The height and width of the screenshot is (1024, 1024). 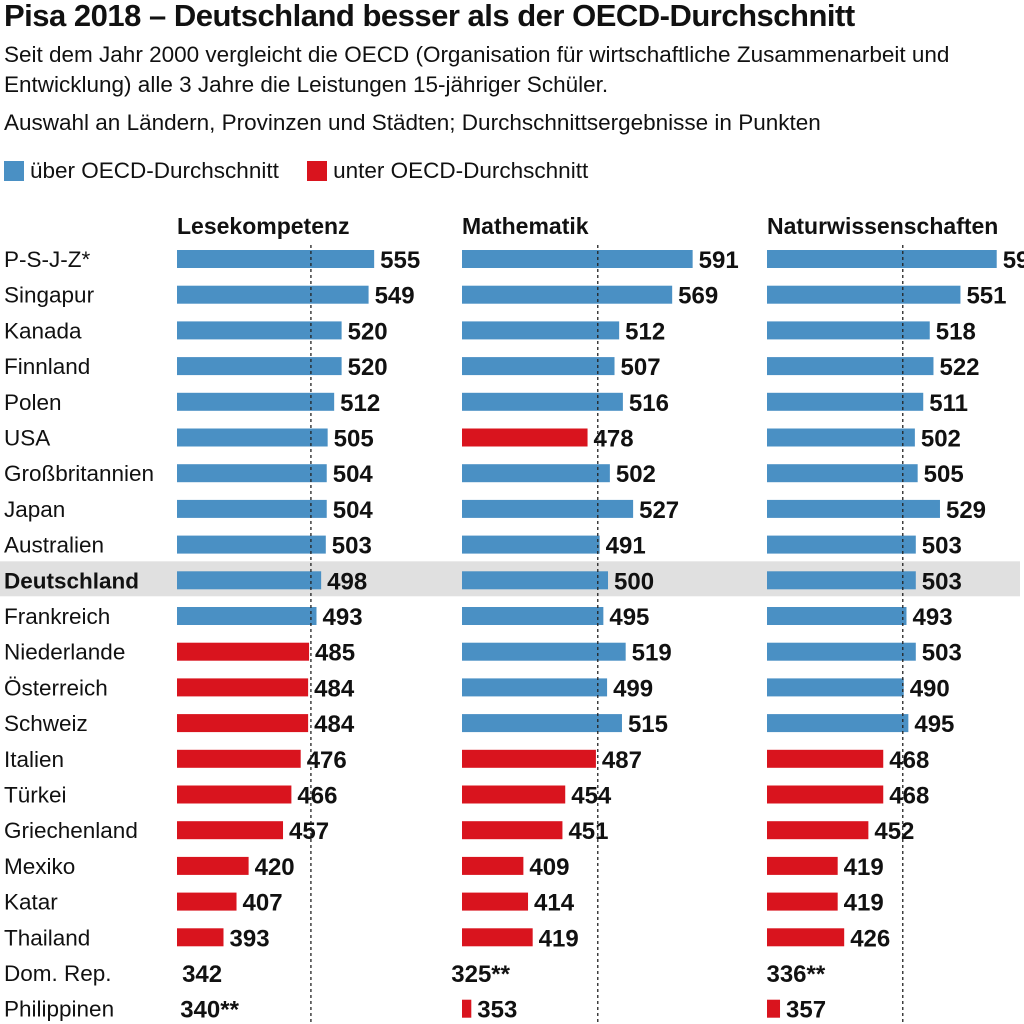 What do you see at coordinates (626, 546) in the screenshot?
I see `value-label: 491` at bounding box center [626, 546].